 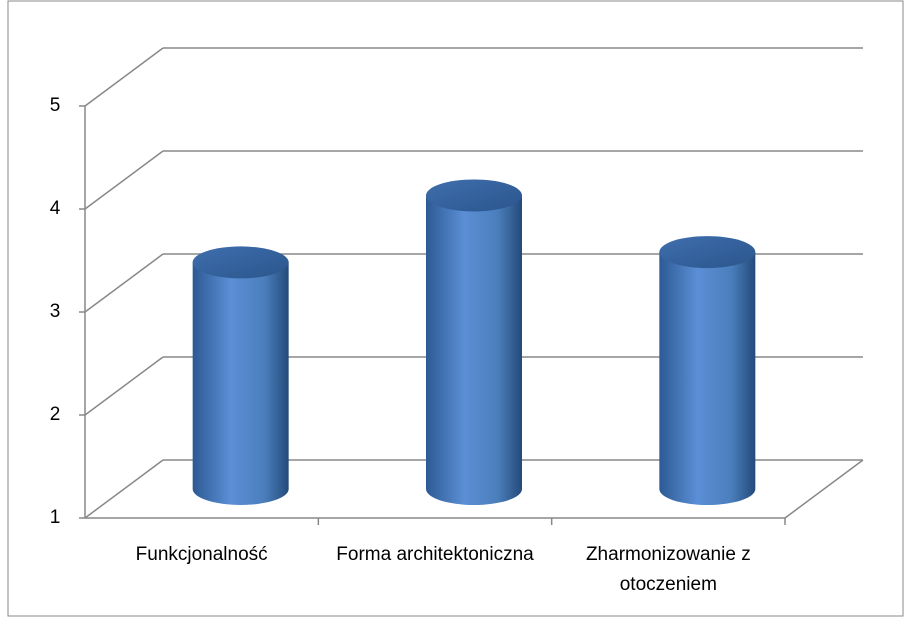 What do you see at coordinates (668, 569) in the screenshot?
I see `x-tick-label: Zharmonizowanie z otoczeniem` at bounding box center [668, 569].